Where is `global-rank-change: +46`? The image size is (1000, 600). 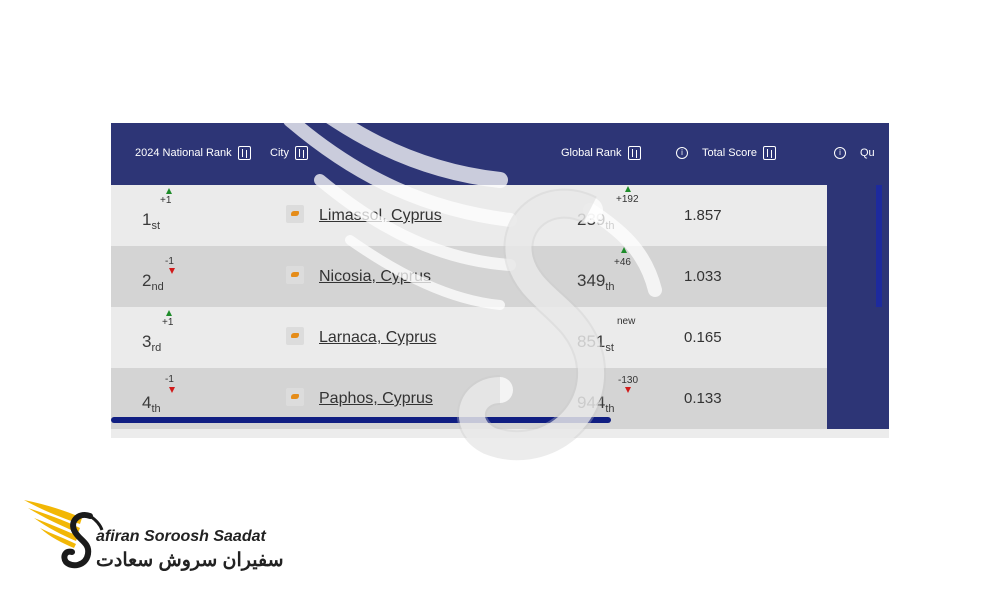 global-rank-change: +46 is located at coordinates (622, 262).